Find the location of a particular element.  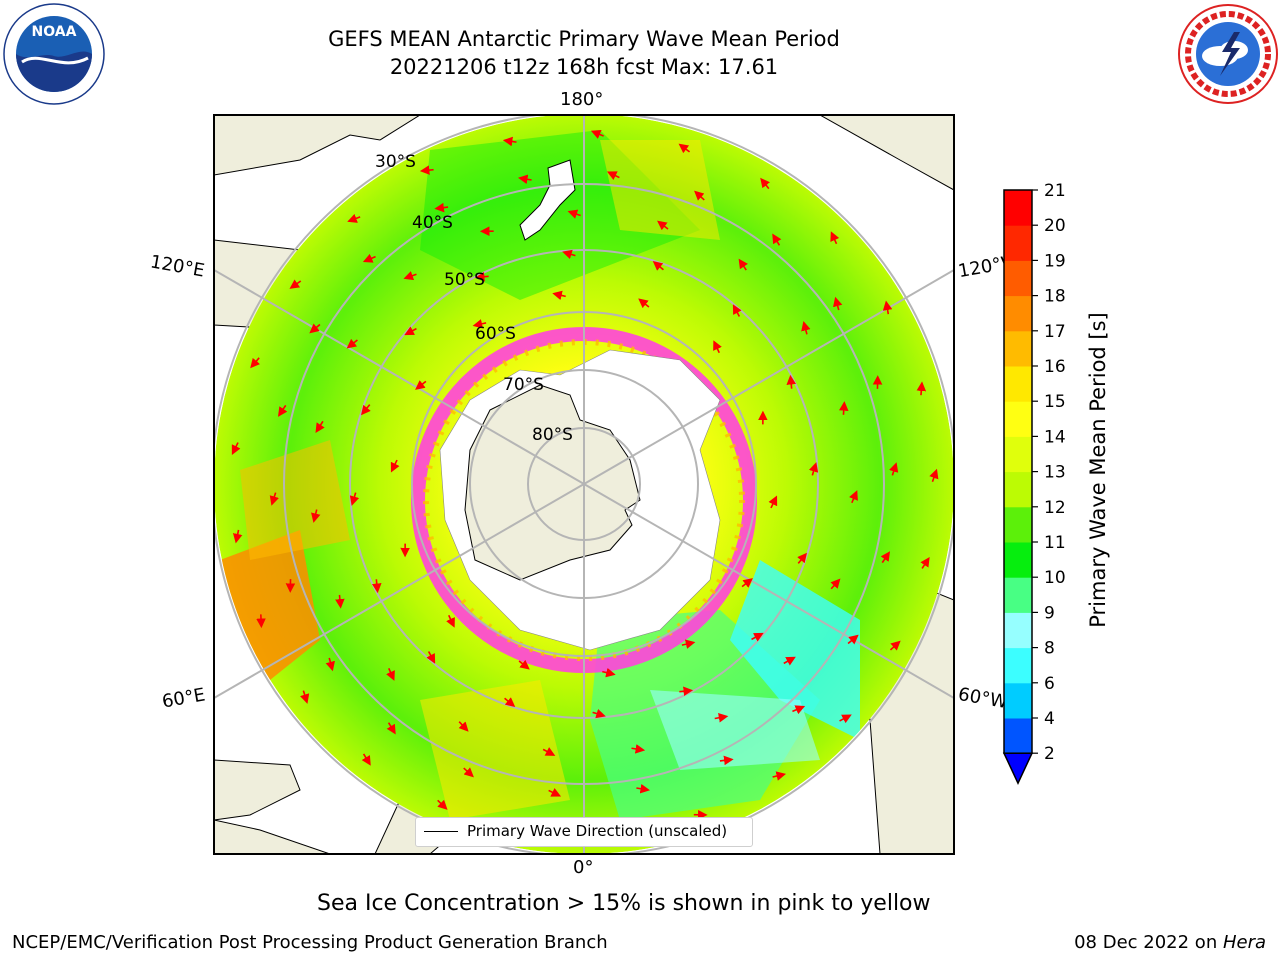

colorbar-tick-label: 16 is located at coordinates (1055, 367).